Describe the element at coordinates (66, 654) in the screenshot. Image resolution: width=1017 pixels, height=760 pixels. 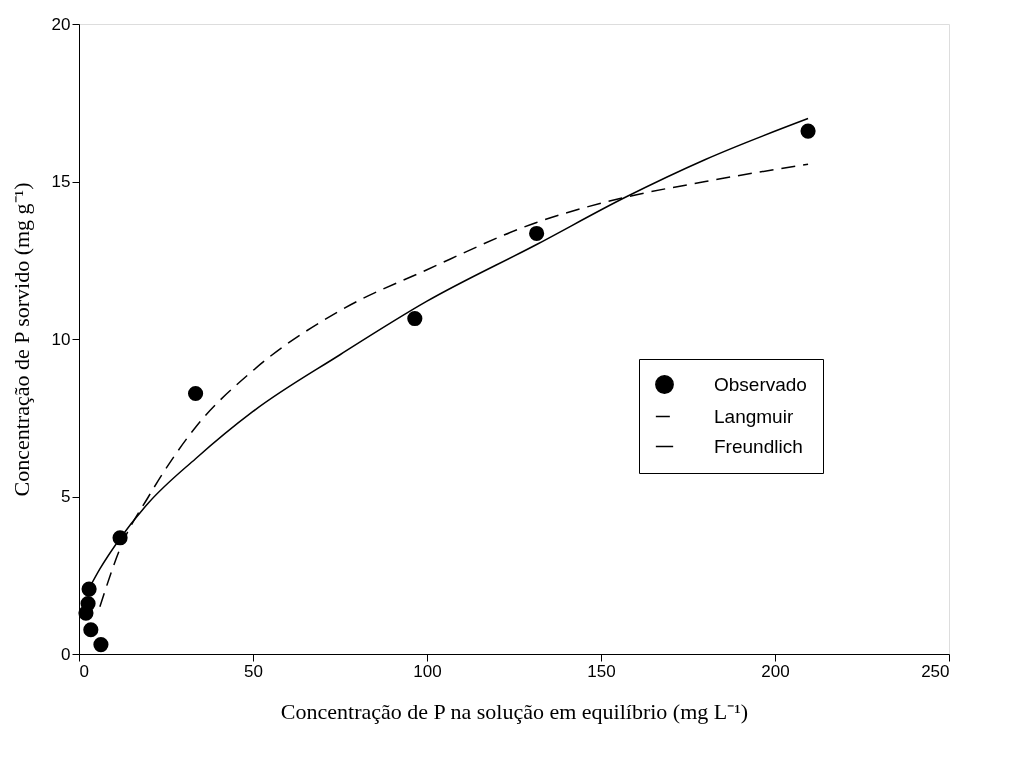
I see `y-tick-label: 0` at that location.